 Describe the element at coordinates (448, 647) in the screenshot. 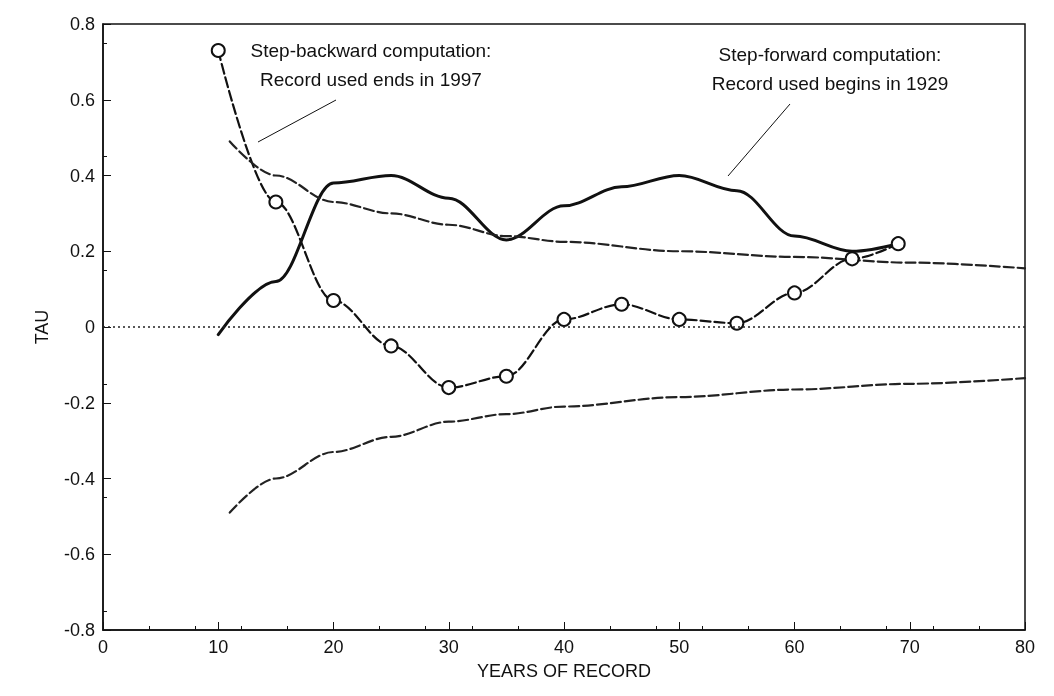

I see `x-tick-label: 30` at that location.